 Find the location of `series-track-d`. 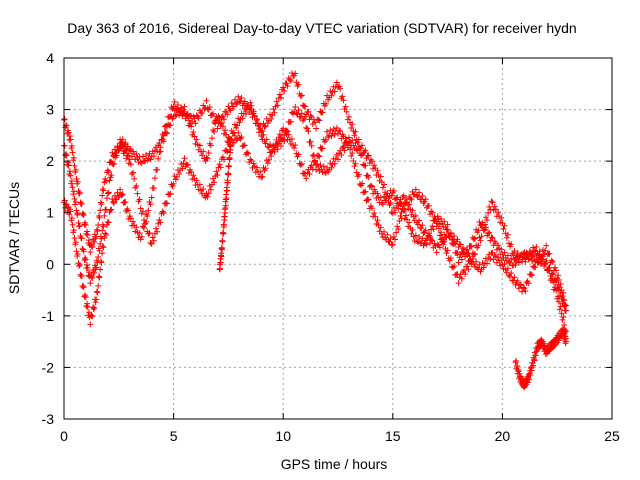

series-track-d is located at coordinates (225, 207).